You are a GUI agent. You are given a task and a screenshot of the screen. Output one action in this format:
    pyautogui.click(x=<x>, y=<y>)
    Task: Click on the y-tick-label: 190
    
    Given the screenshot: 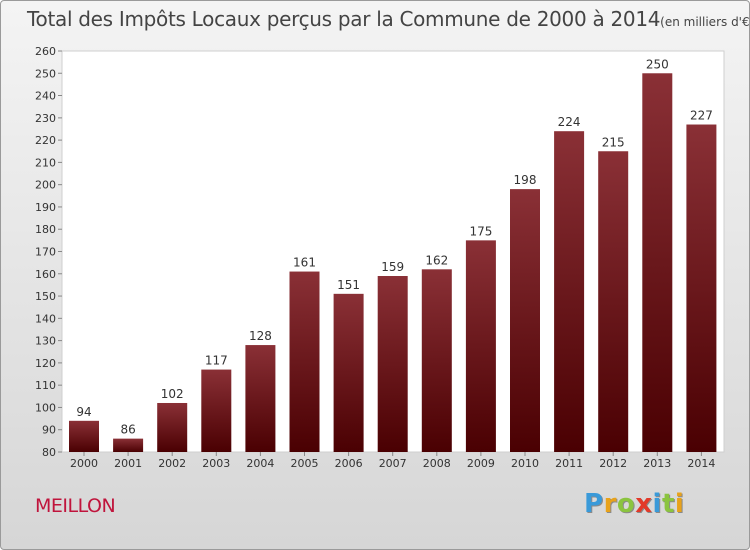 What is the action you would take?
    pyautogui.click(x=45, y=207)
    